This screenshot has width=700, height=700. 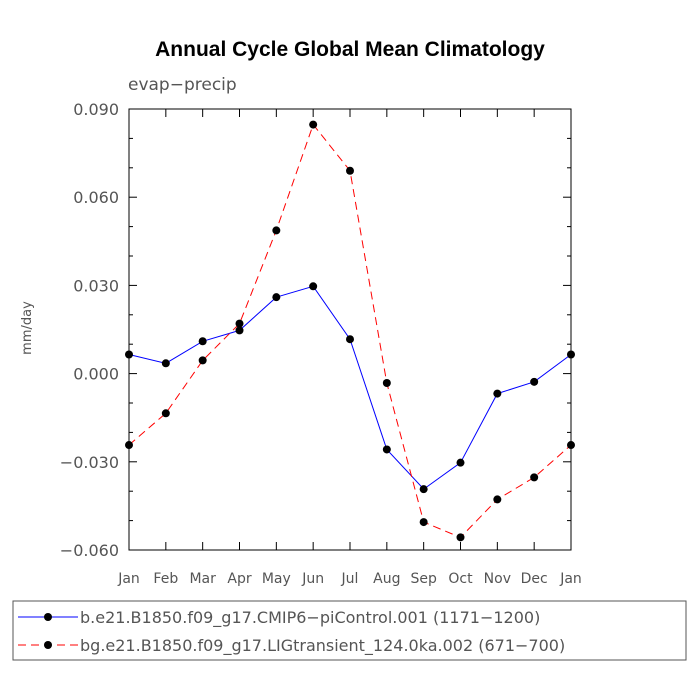 What do you see at coordinates (350, 579) in the screenshot?
I see `x-tick-label: Jul` at bounding box center [350, 579].